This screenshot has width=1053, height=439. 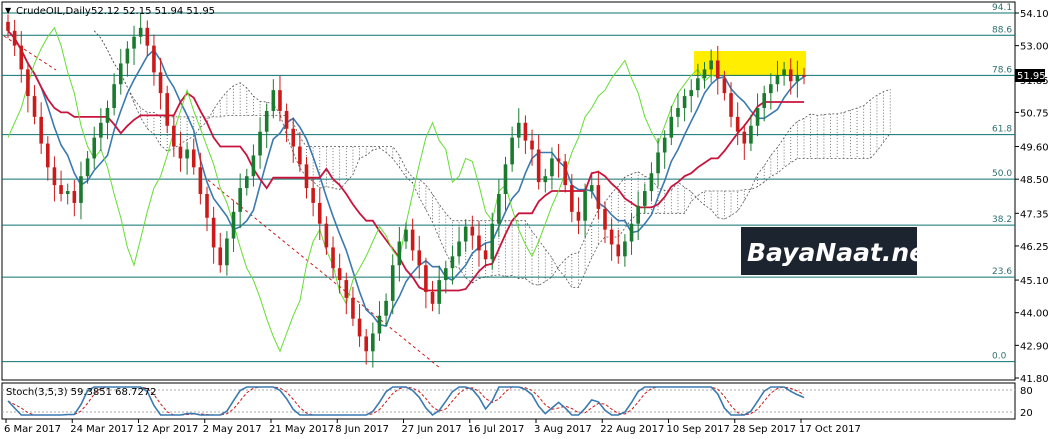 I want to click on trendline-left, so click(x=30, y=53).